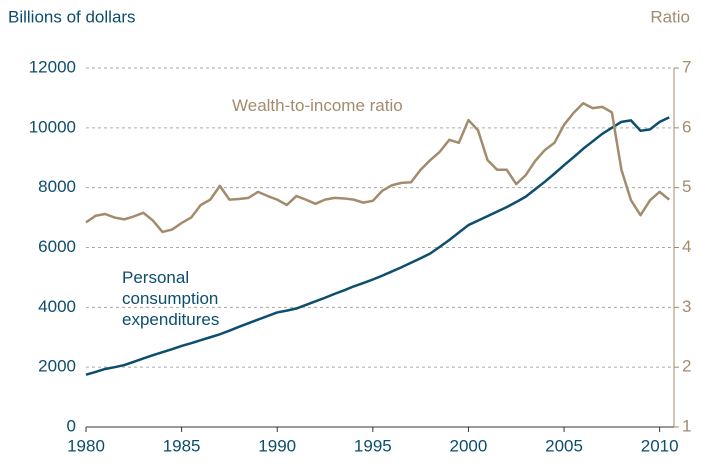  What do you see at coordinates (57, 186) in the screenshot?
I see `y-tick-label: 8000` at bounding box center [57, 186].